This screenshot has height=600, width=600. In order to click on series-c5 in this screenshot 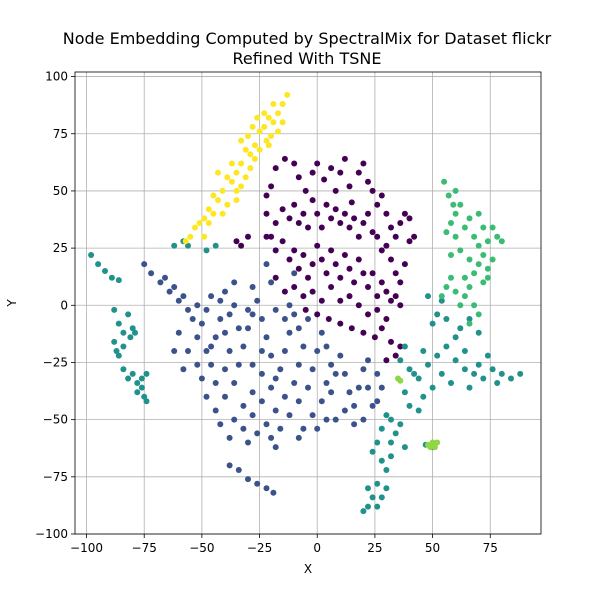, I will do `click(236, 168)`.